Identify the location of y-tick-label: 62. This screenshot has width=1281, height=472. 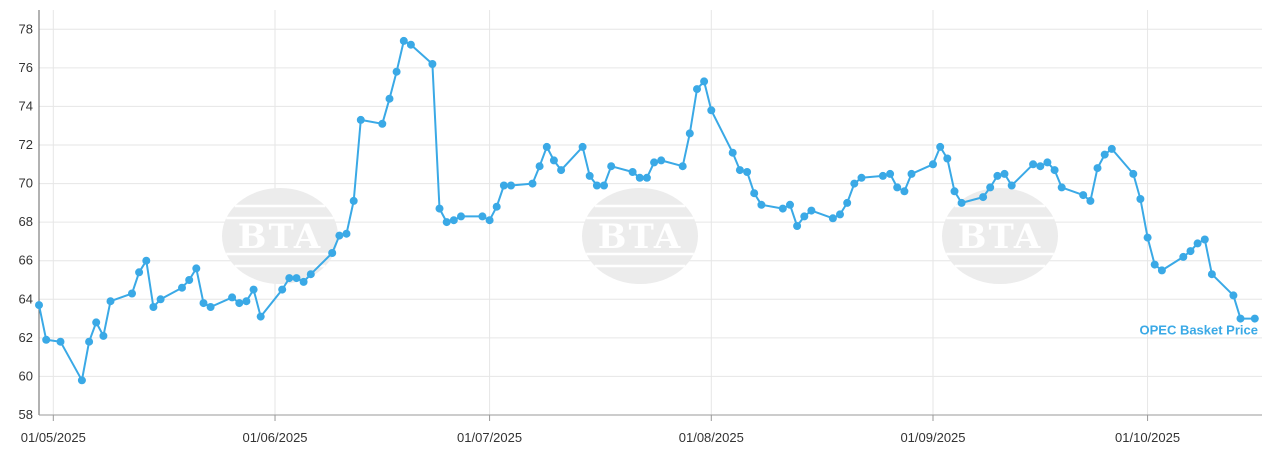
(26, 337).